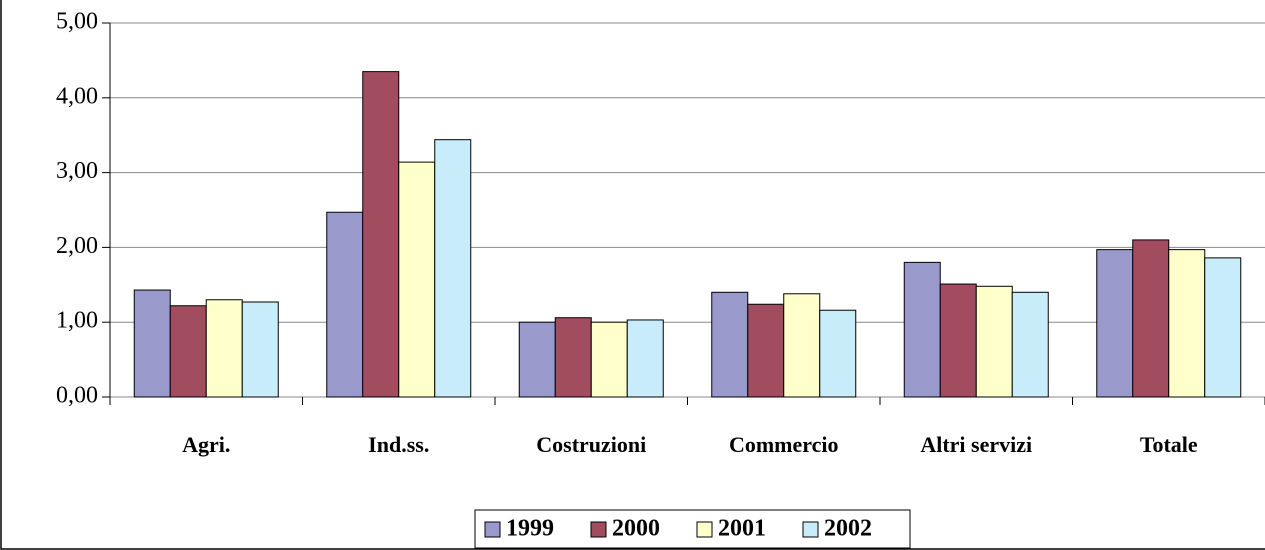 The width and height of the screenshot is (1265, 550). I want to click on y-tick-label: 0,00, so click(77, 396).